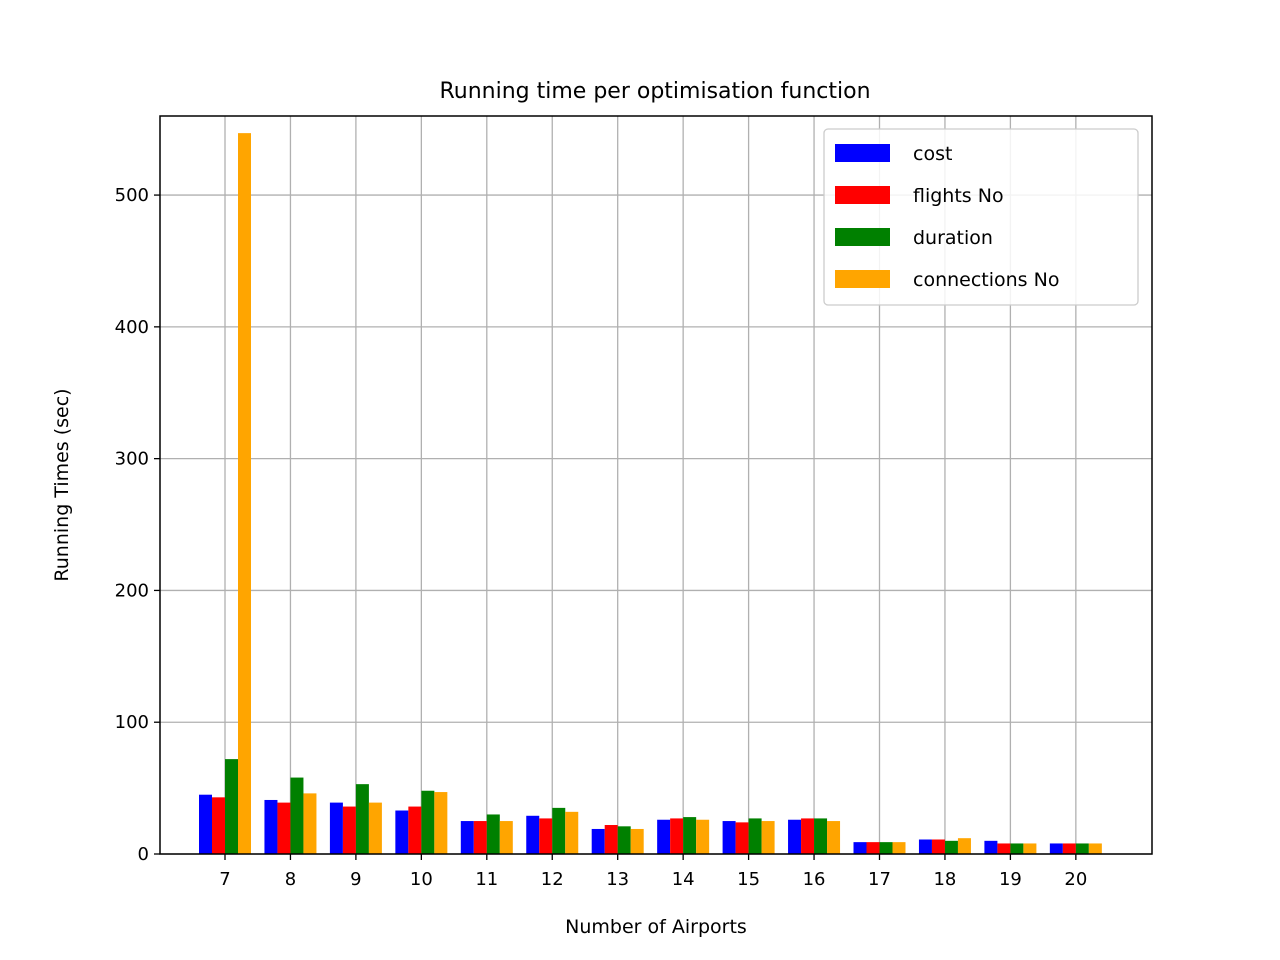 The width and height of the screenshot is (1280, 960). What do you see at coordinates (748, 879) in the screenshot?
I see `x-tick-label: 15` at bounding box center [748, 879].